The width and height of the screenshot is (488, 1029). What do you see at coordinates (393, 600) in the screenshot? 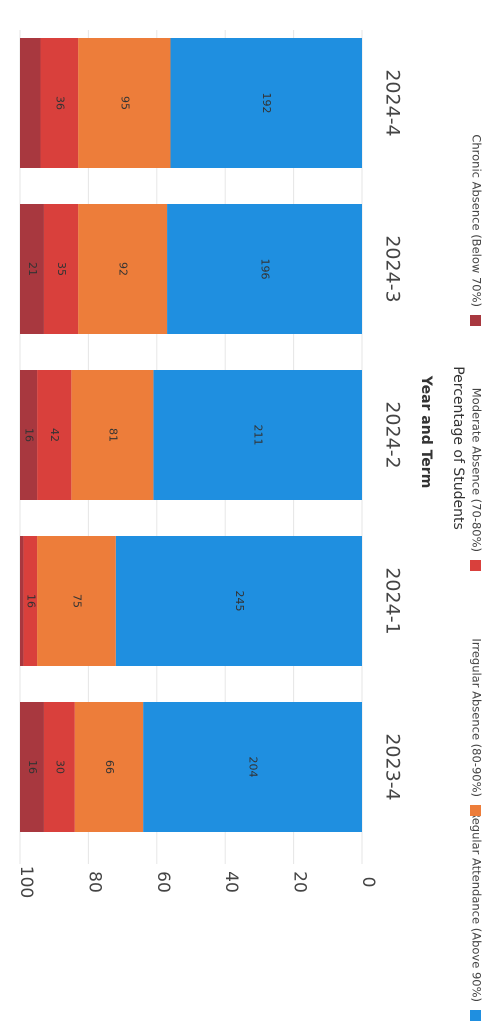
I see `x-tick-label: 2024-1` at bounding box center [393, 600].